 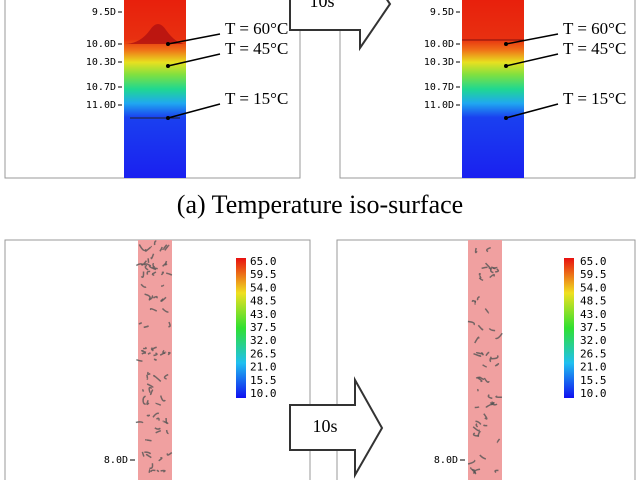 I want to click on column, so click(x=485, y=360).